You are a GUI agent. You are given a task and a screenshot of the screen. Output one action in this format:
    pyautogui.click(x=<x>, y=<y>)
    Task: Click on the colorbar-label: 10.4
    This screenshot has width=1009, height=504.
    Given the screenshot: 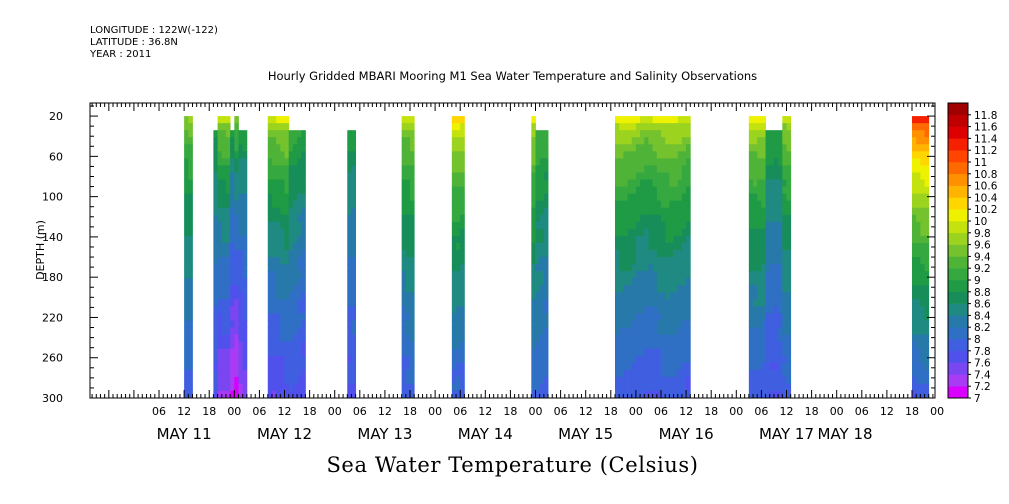 What is the action you would take?
    pyautogui.click(x=986, y=198)
    